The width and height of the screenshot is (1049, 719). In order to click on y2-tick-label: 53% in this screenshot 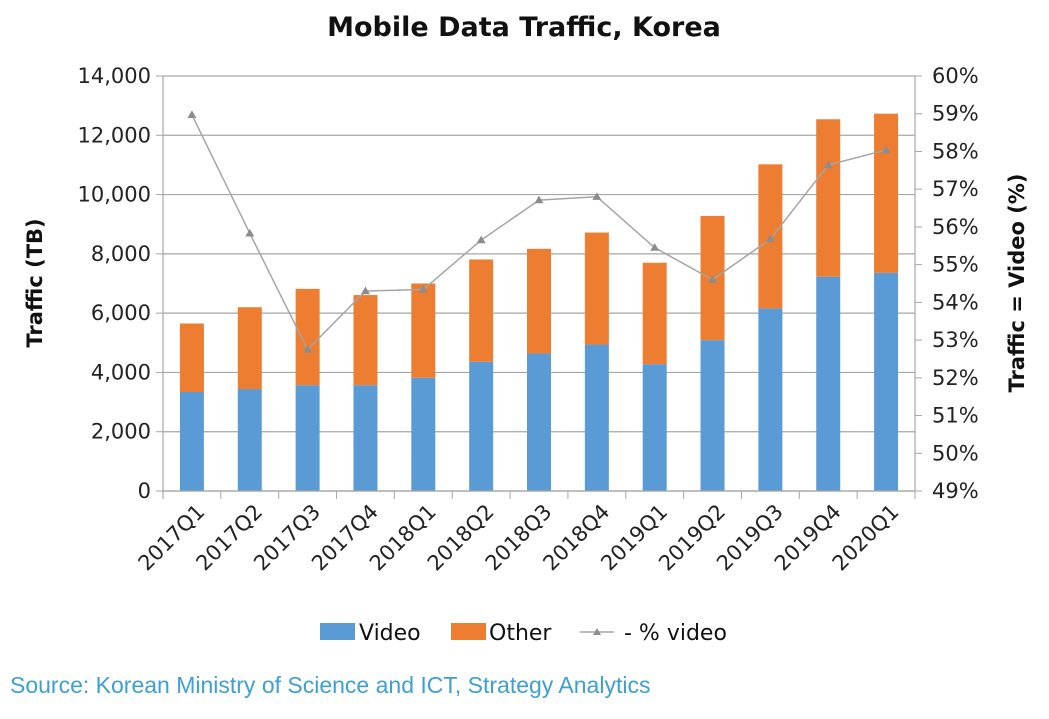, I will do `click(955, 340)`.